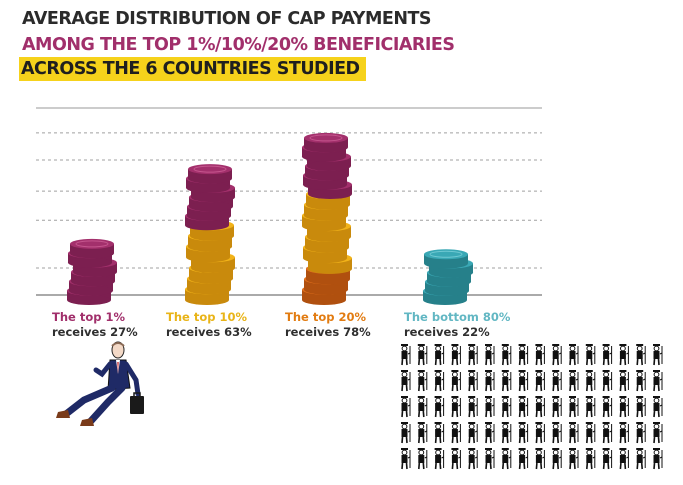 This screenshot has width=683, height=485. I want to click on bar-label-value: receives 63%, so click(209, 332).